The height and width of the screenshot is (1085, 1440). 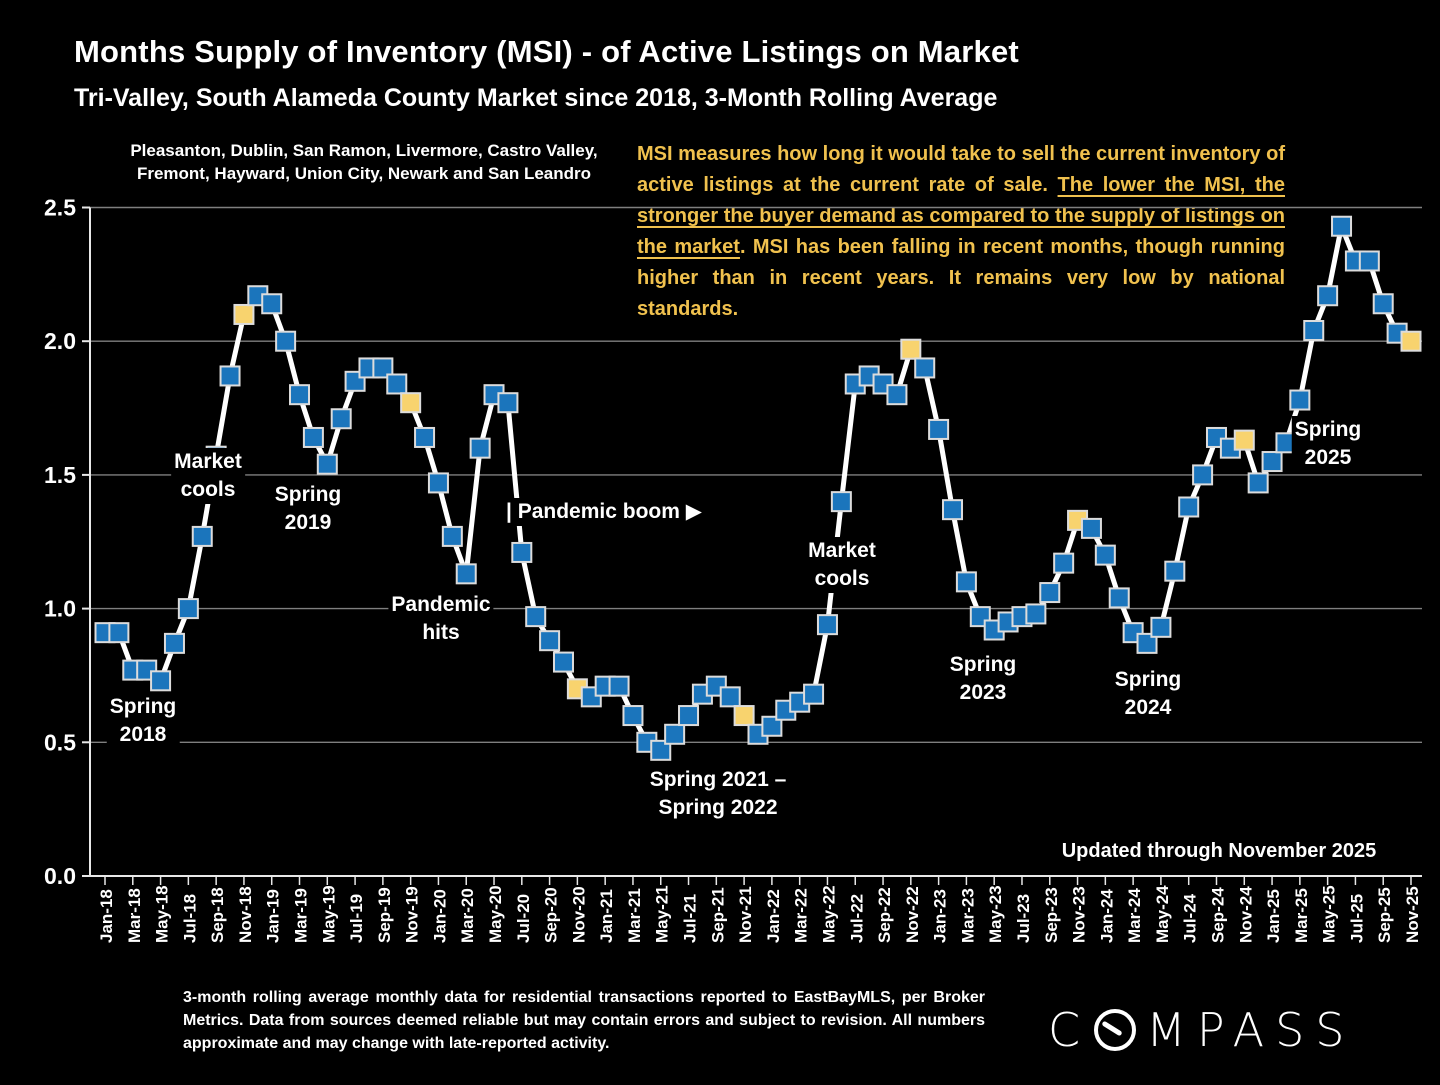 I want to click on x-axis-label: Jul-25, so click(x=1356, y=918).